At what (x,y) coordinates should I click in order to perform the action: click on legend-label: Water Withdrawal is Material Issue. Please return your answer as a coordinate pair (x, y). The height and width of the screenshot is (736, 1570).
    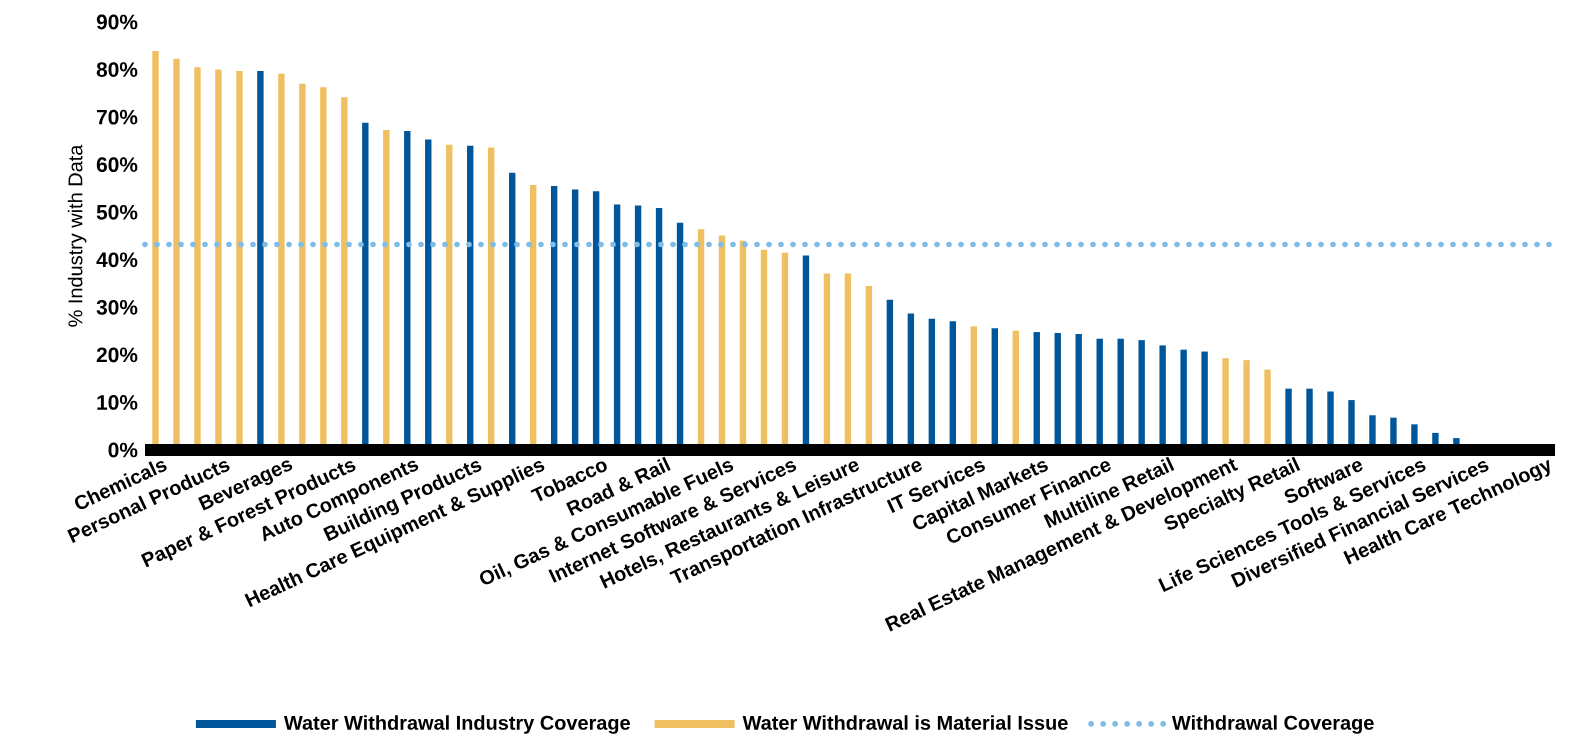
    Looking at the image, I should click on (905, 722).